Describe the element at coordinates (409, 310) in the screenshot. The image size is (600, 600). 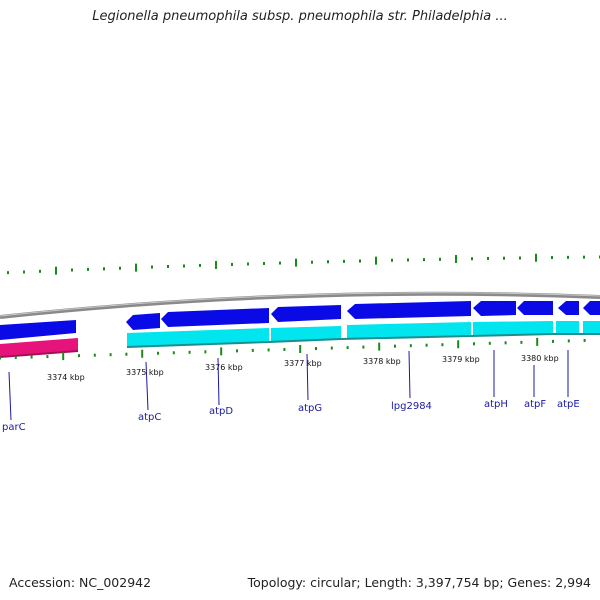
I see `cds-block-lpg2984` at that location.